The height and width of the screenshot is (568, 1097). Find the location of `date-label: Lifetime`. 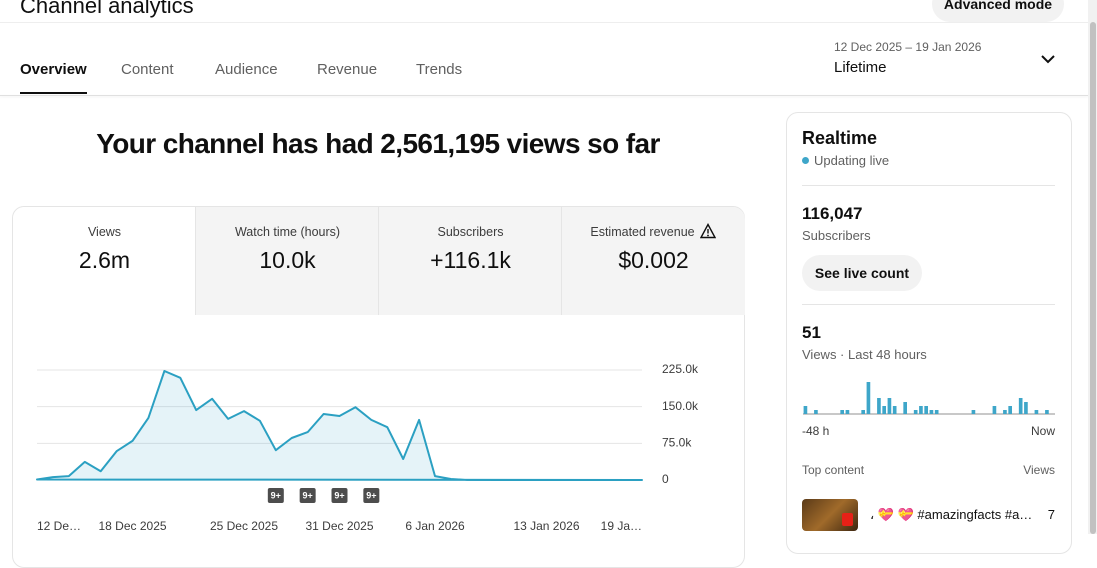

date-label: Lifetime is located at coordinates (860, 67).